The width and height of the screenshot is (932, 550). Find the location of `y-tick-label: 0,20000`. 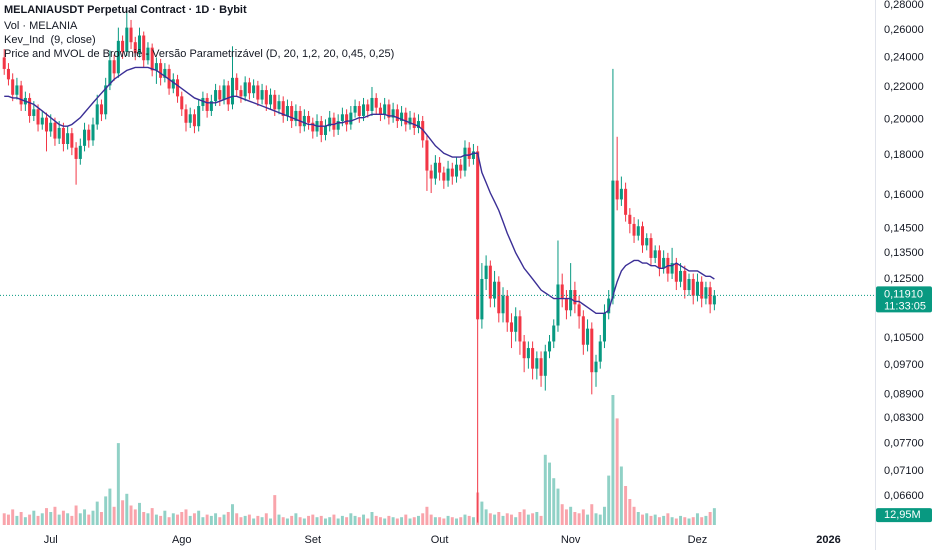

y-tick-label: 0,20000 is located at coordinates (904, 119).